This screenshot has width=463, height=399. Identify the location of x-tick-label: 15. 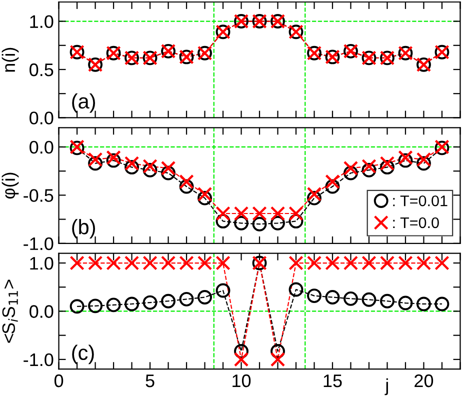
(333, 381).